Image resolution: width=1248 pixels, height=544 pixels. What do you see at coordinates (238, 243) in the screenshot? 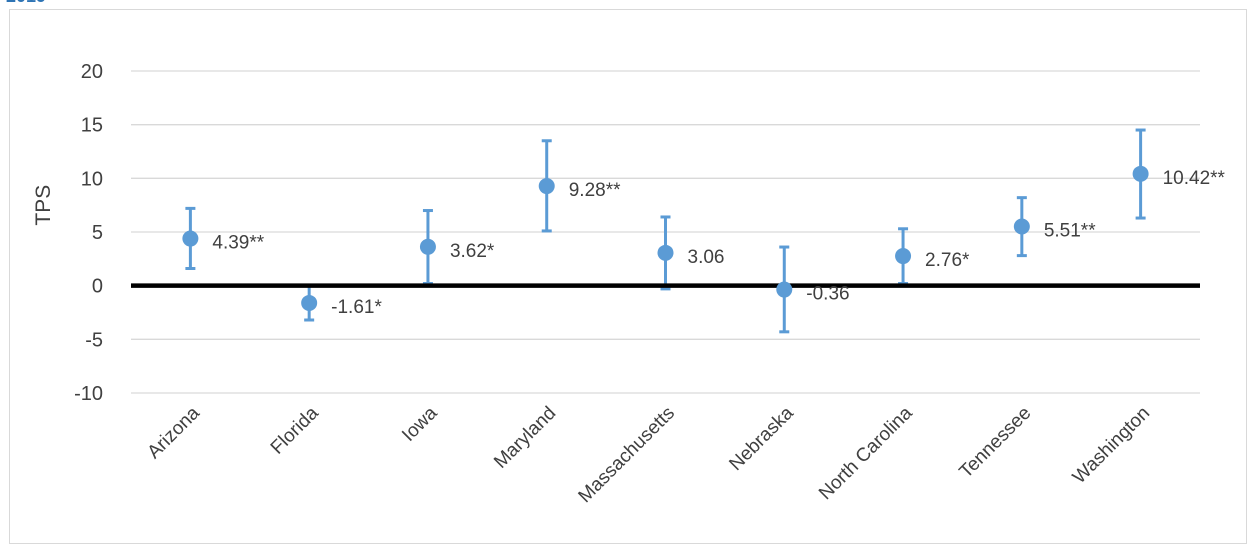
I see `data-label: 4.39**` at bounding box center [238, 243].